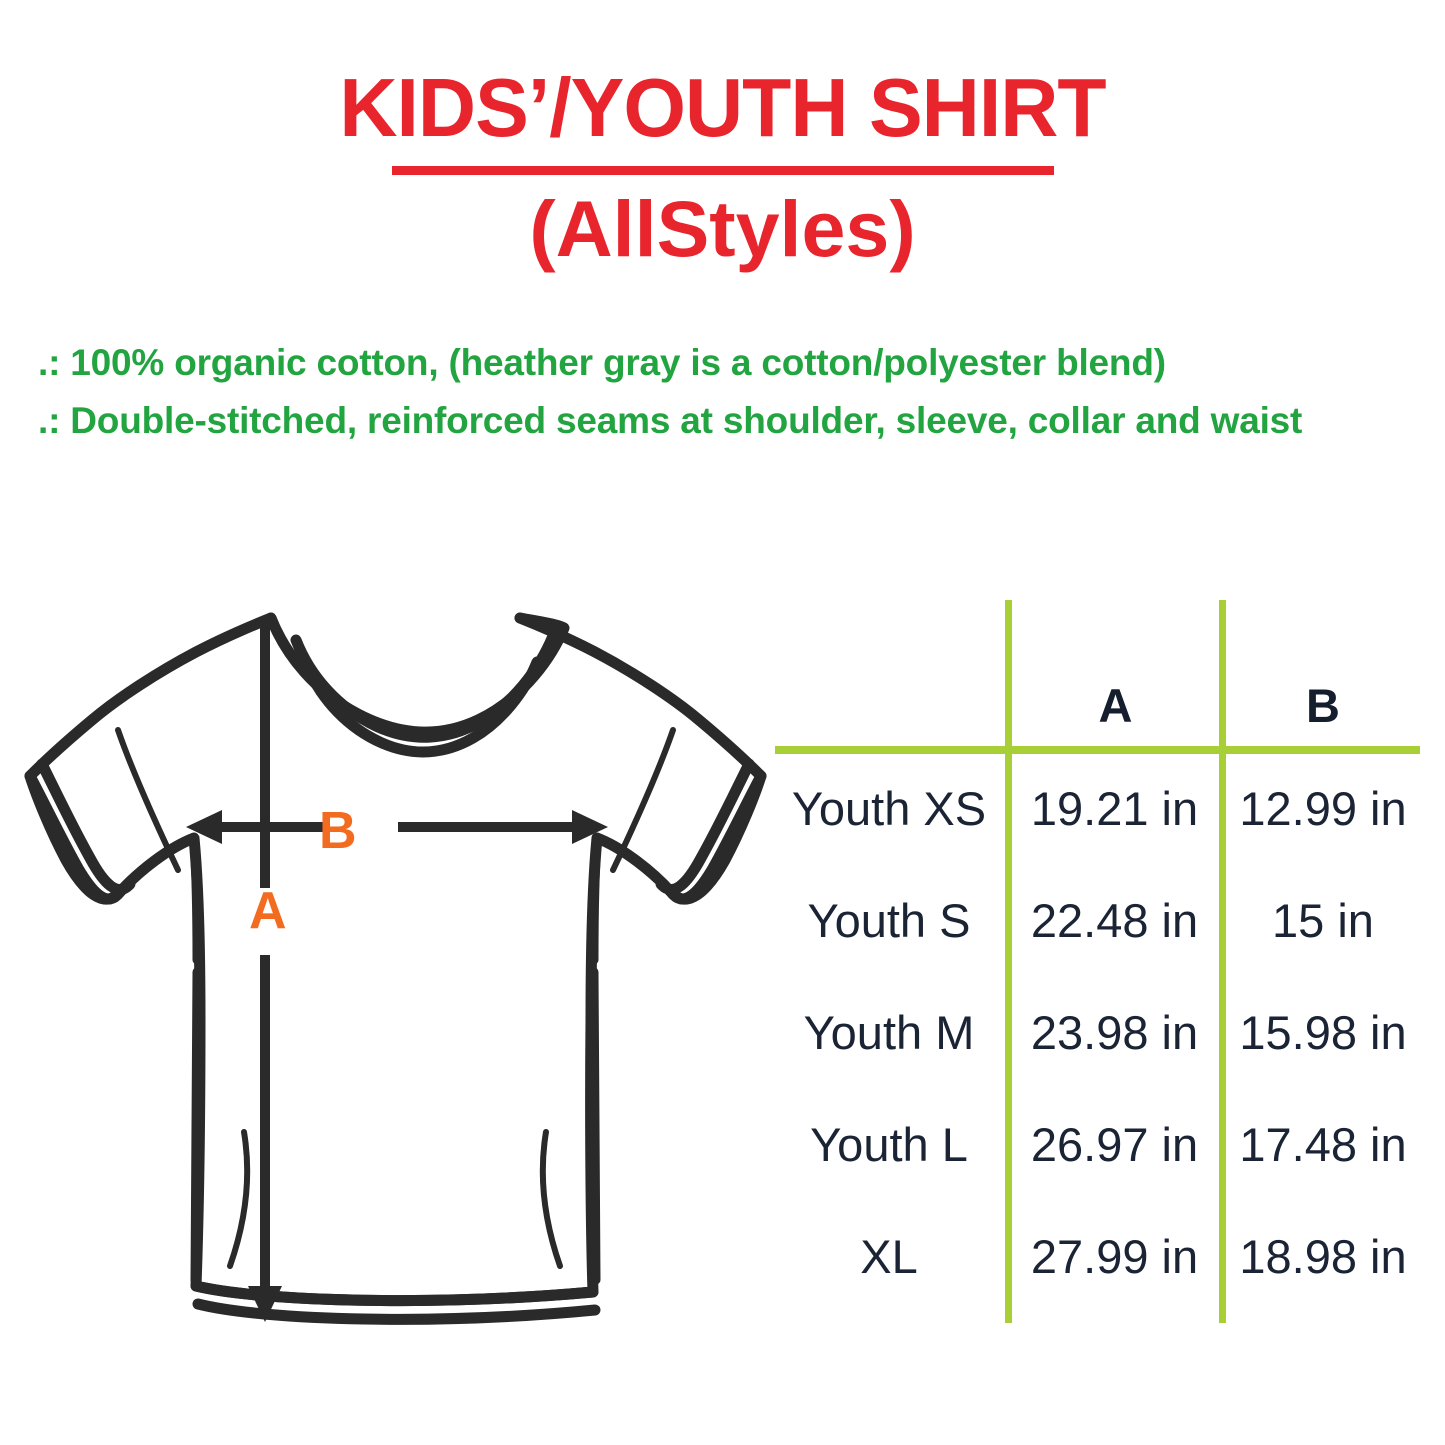  I want to click on cell-size: Youth XS, so click(889, 808).